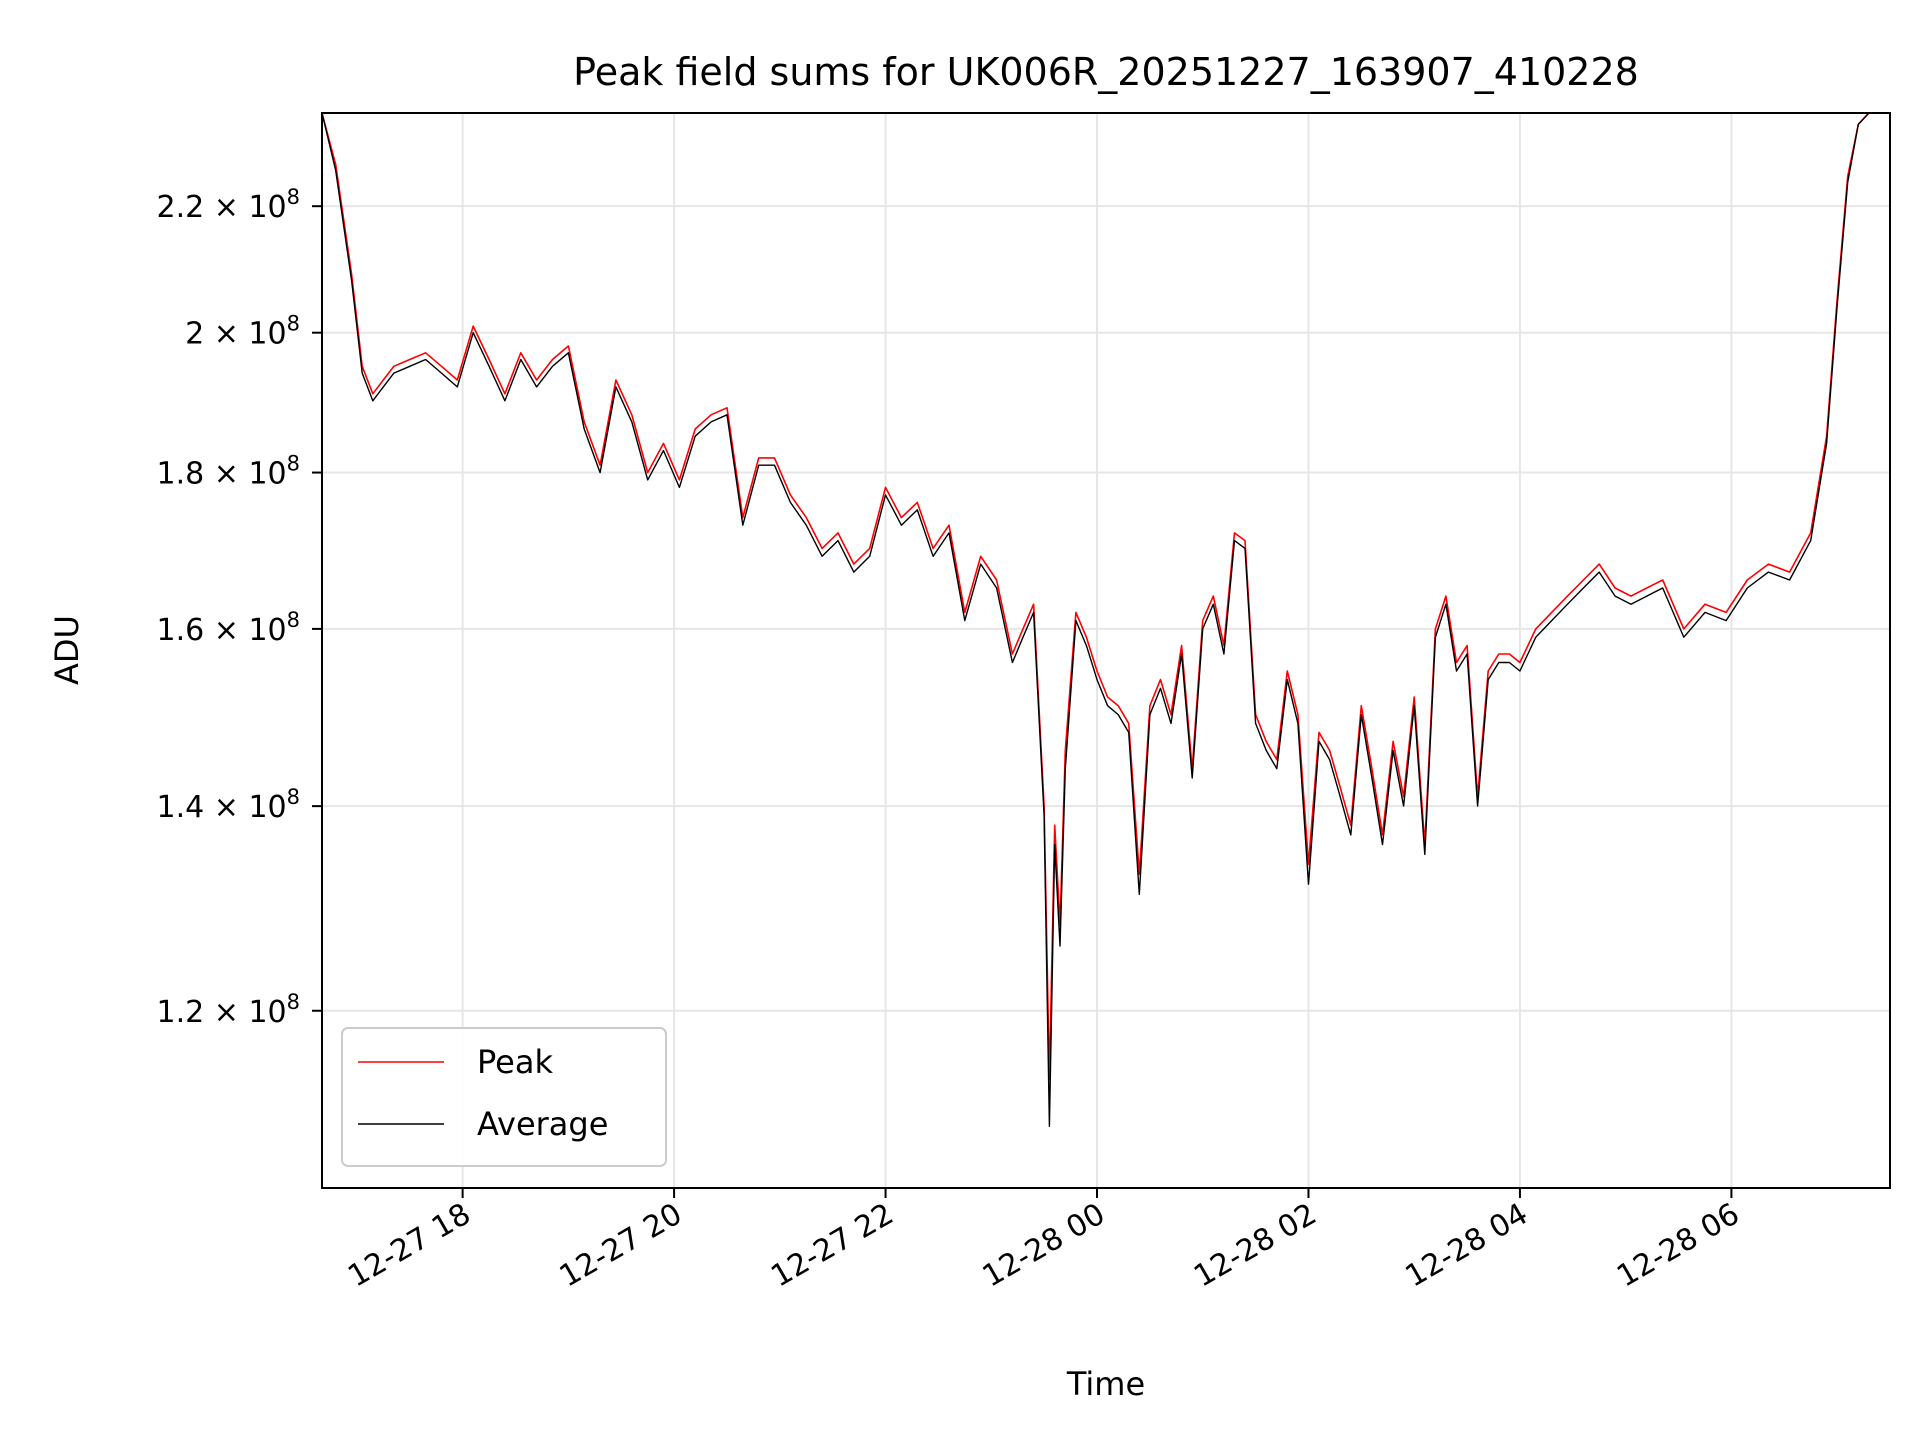 The height and width of the screenshot is (1440, 1920). I want to click on y-tick-label: 2.2 × 108, so click(228, 205).